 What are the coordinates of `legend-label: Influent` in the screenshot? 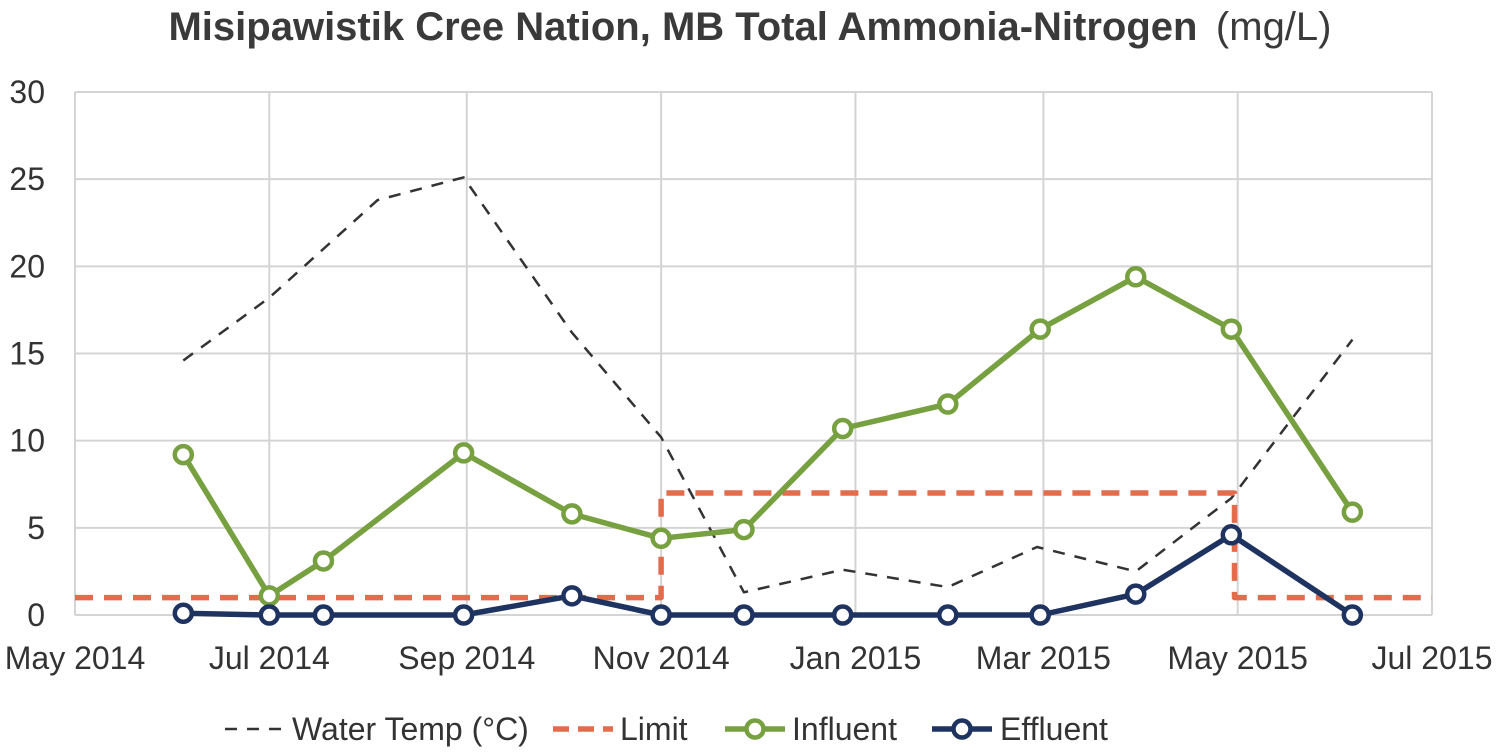 It's located at (844, 729).